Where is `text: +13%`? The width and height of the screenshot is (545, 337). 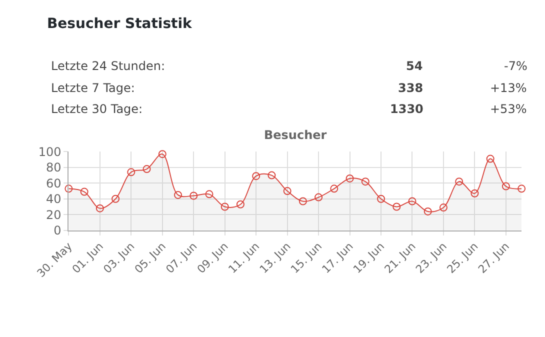 text: +13% is located at coordinates (508, 88).